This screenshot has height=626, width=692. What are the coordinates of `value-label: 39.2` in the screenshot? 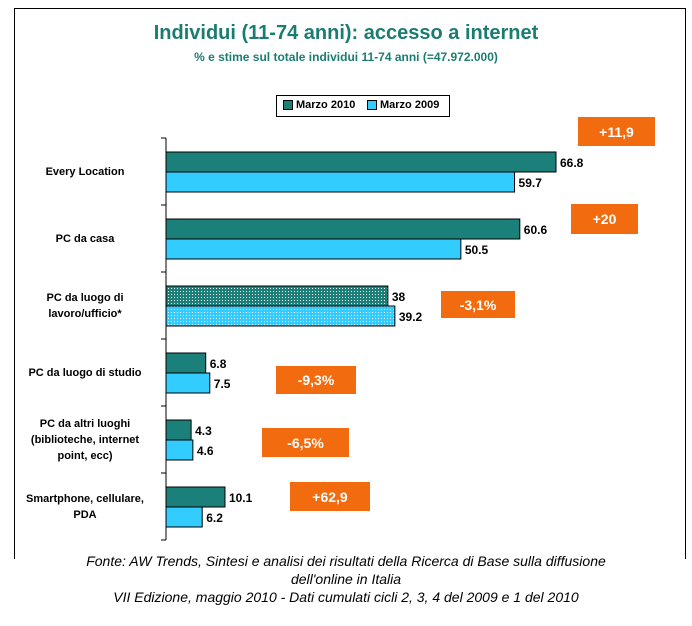 It's located at (411, 317).